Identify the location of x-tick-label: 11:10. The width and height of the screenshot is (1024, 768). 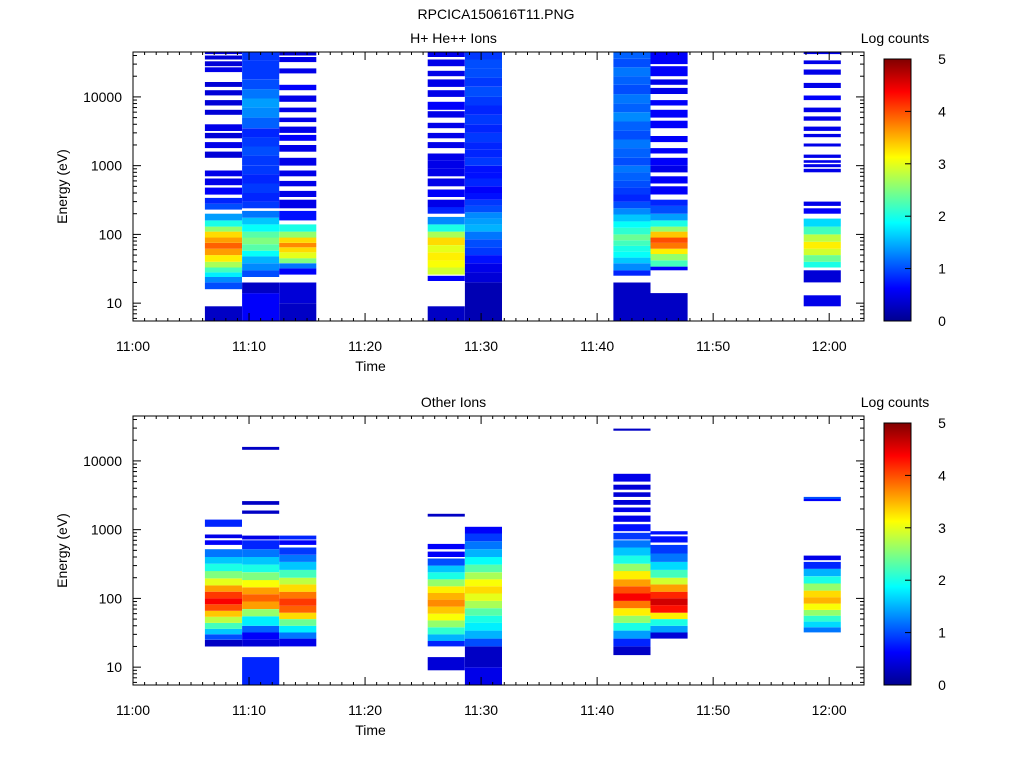
(249, 346).